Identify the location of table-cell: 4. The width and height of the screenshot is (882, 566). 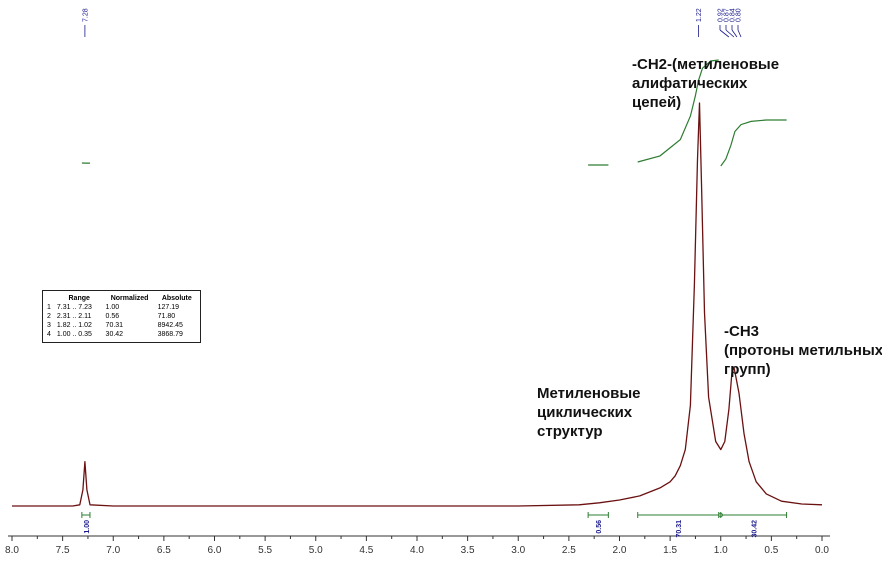
(49, 334).